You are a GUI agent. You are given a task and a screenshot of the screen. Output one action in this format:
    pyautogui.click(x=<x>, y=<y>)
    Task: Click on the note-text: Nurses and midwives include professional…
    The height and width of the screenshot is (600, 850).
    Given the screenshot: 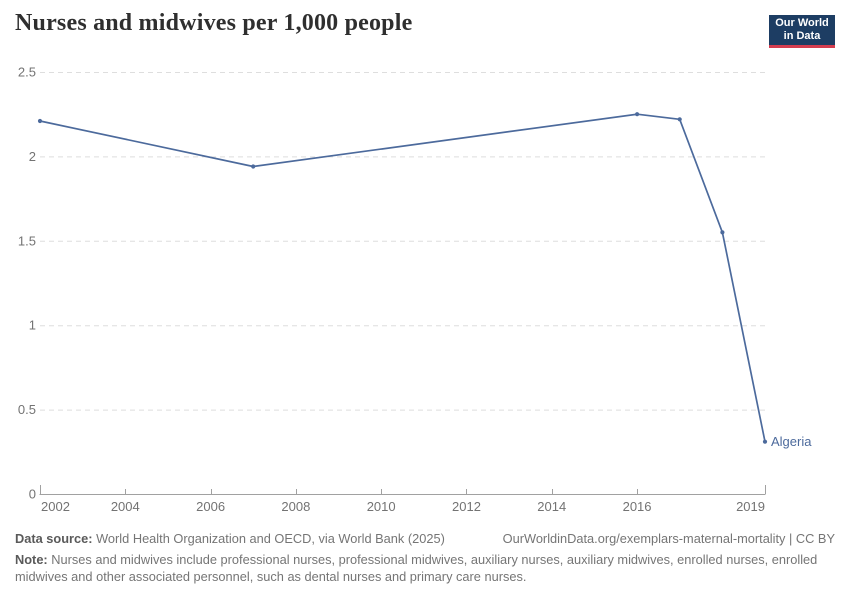 What is the action you would take?
    pyautogui.click(x=416, y=568)
    